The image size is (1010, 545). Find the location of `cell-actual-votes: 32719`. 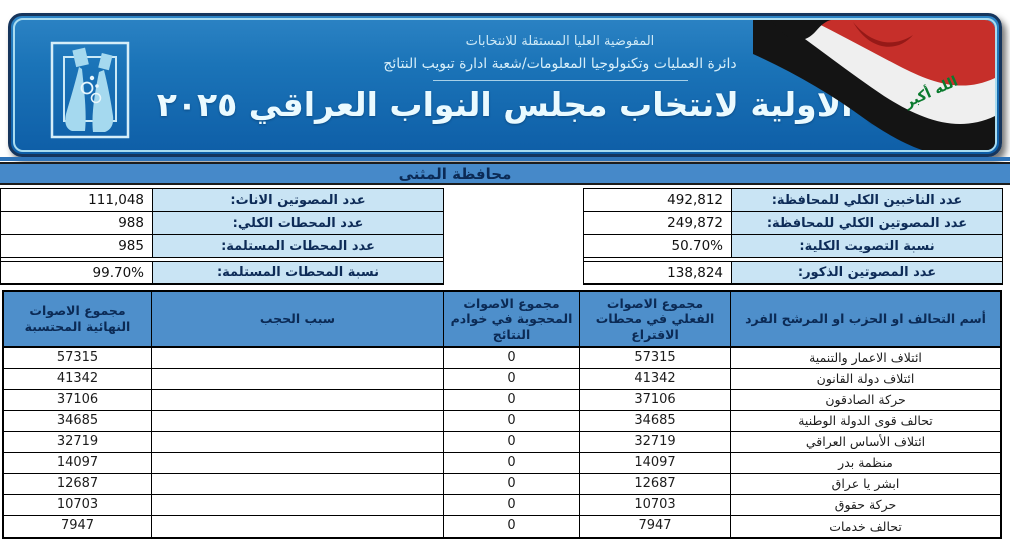

cell-actual-votes: 32719 is located at coordinates (654, 442).